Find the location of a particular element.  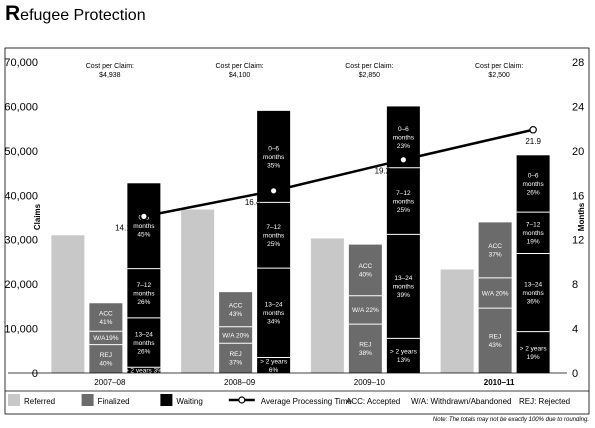

waiting-segment-label: 26% is located at coordinates (143, 302).